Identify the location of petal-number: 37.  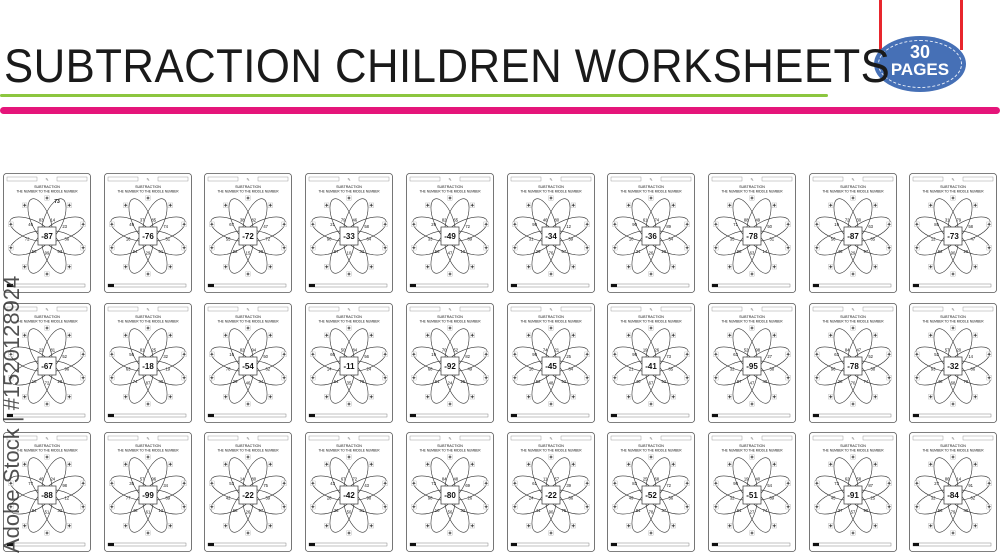
(142, 220).